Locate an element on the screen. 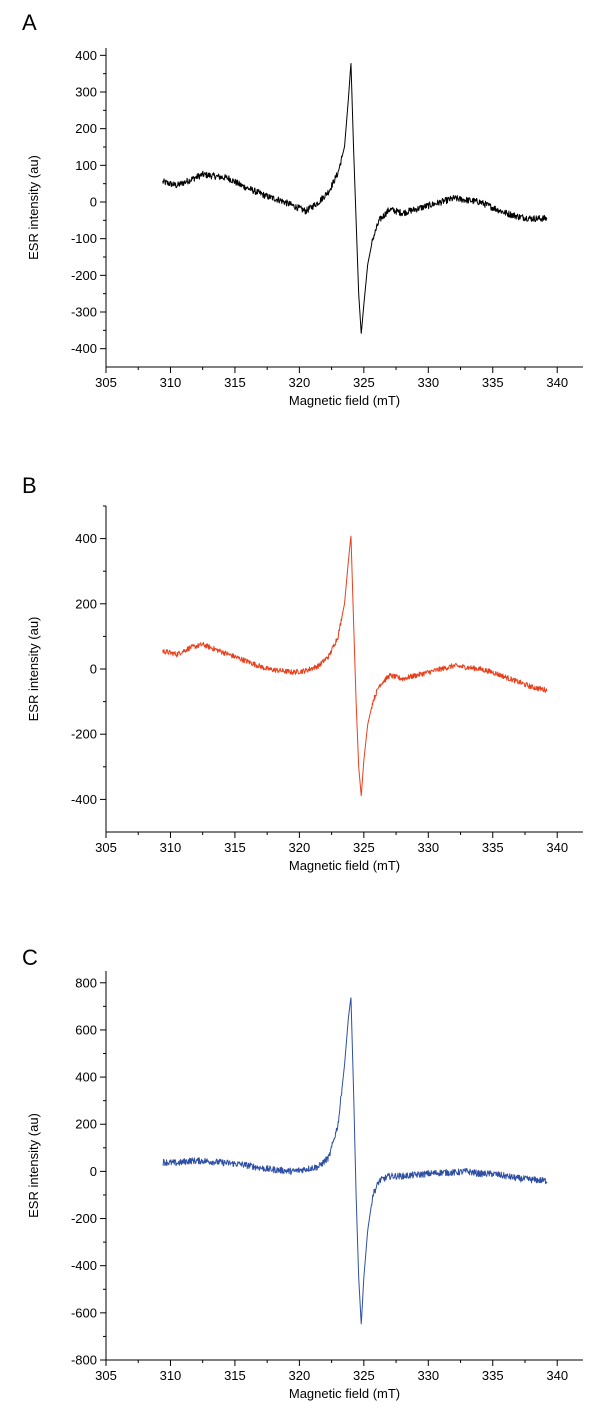 This screenshot has width=612, height=1426. y-tick-label: -600 is located at coordinates (84, 1312).